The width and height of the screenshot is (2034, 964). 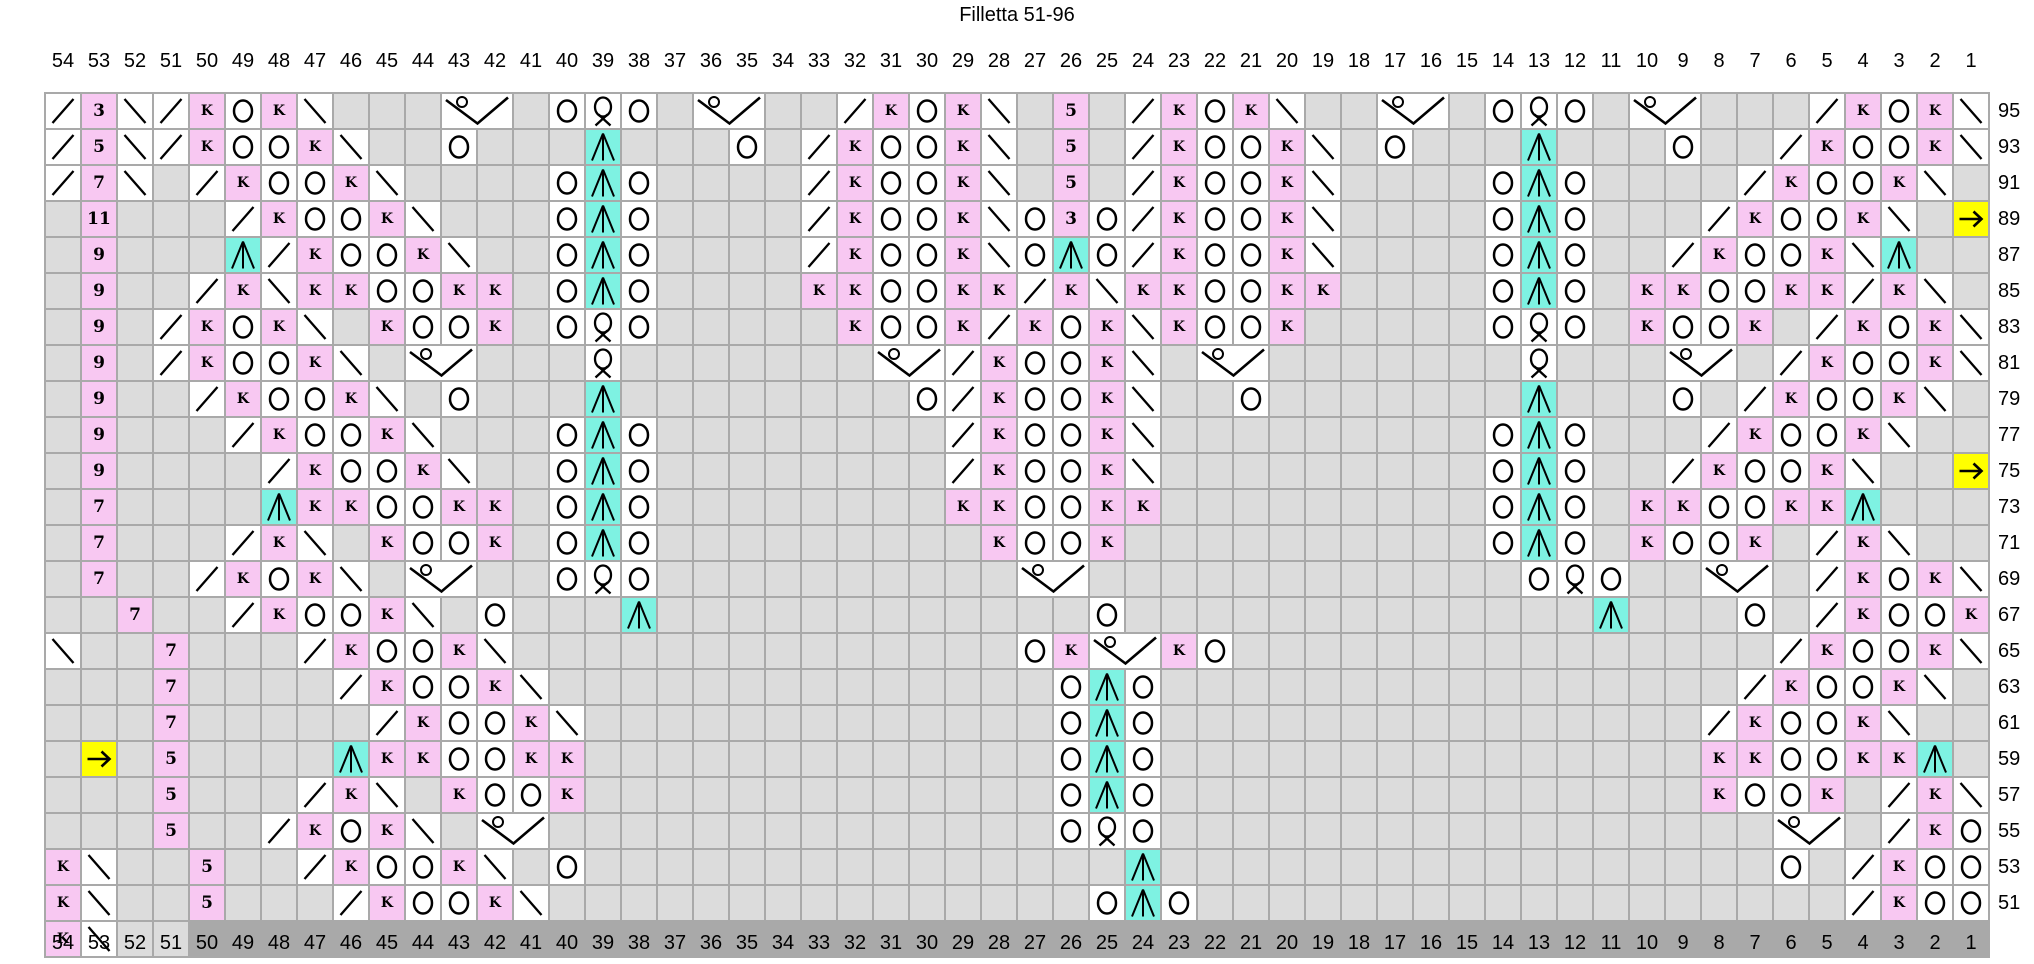 What do you see at coordinates (243, 543) in the screenshot?
I see `right-decrease-icon` at bounding box center [243, 543].